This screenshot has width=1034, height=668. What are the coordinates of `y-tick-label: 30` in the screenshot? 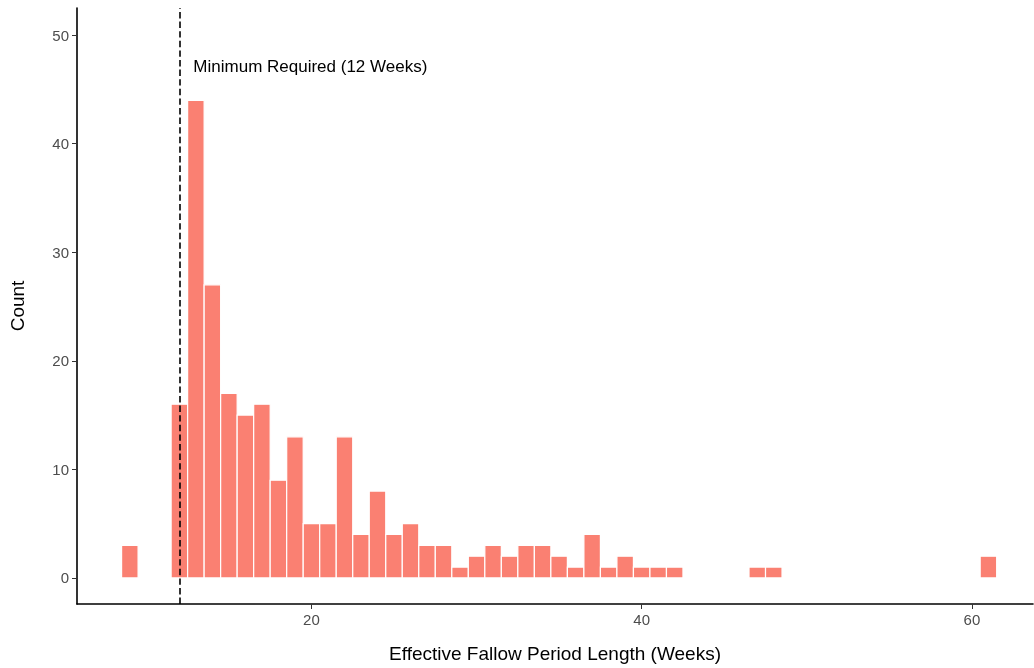 It's located at (60, 252).